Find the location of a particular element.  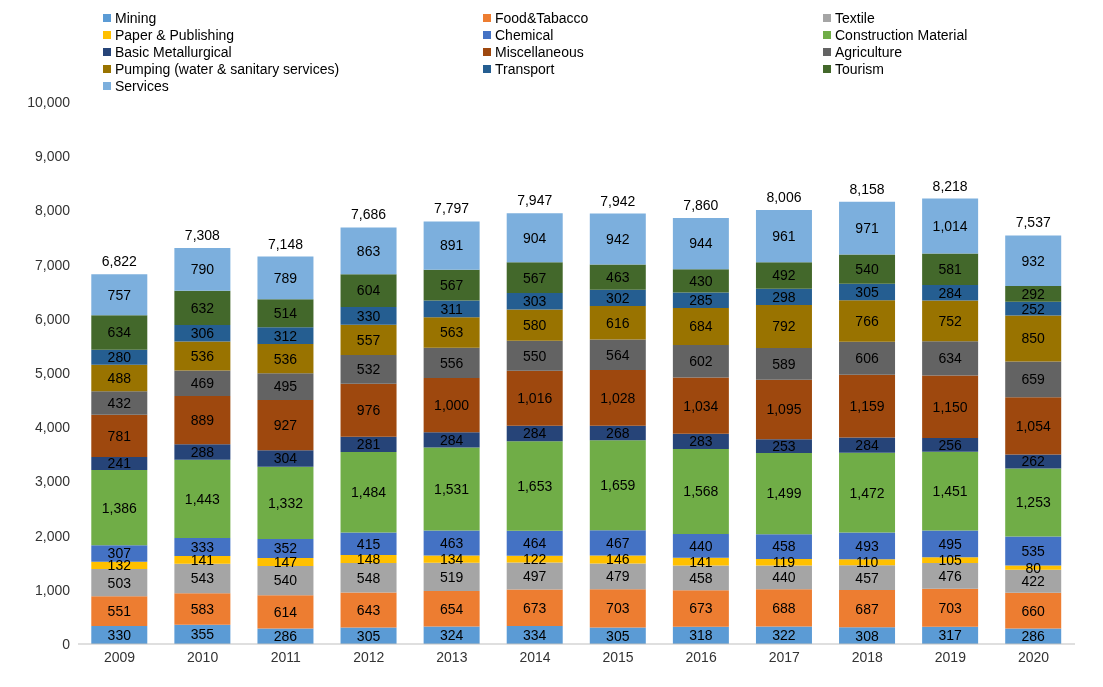

data-label: 889 is located at coordinates (202, 420).